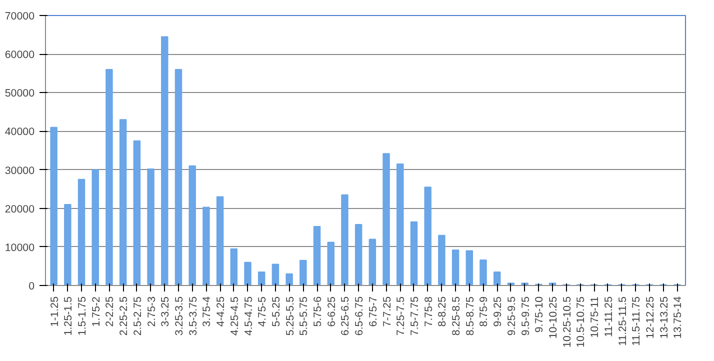 Image resolution: width=714 pixels, height=361 pixels. Describe the element at coordinates (346, 316) in the screenshot. I see `x-tick-label: 6.25-6.5` at that location.